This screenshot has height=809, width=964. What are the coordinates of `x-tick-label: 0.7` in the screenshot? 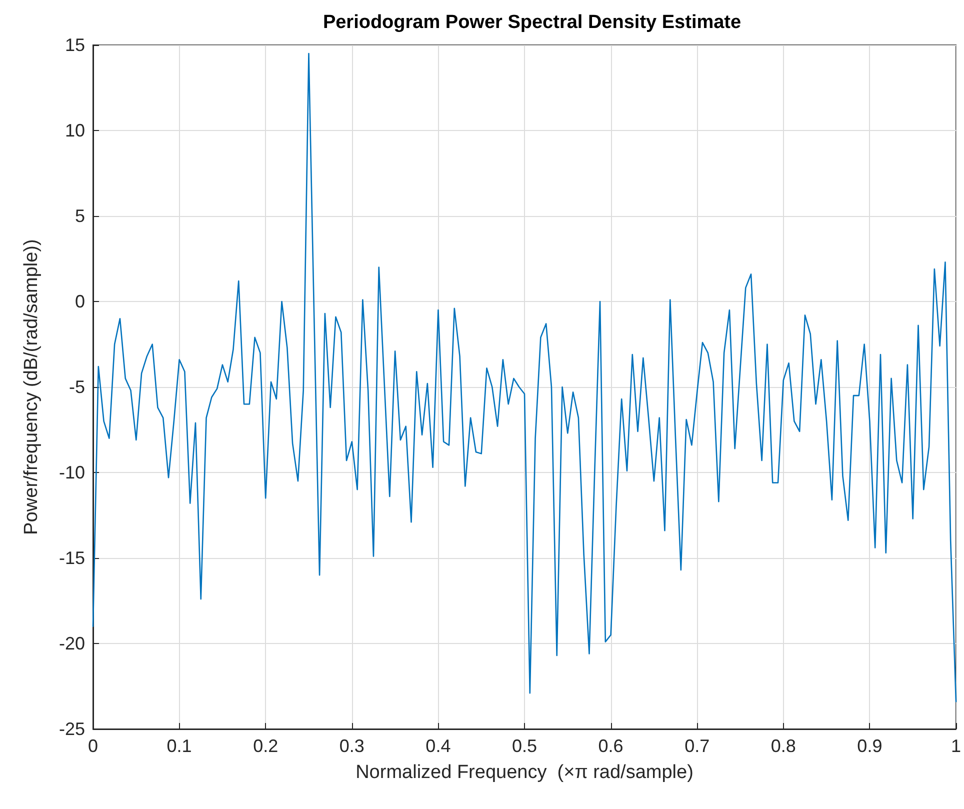 It's located at (697, 746).